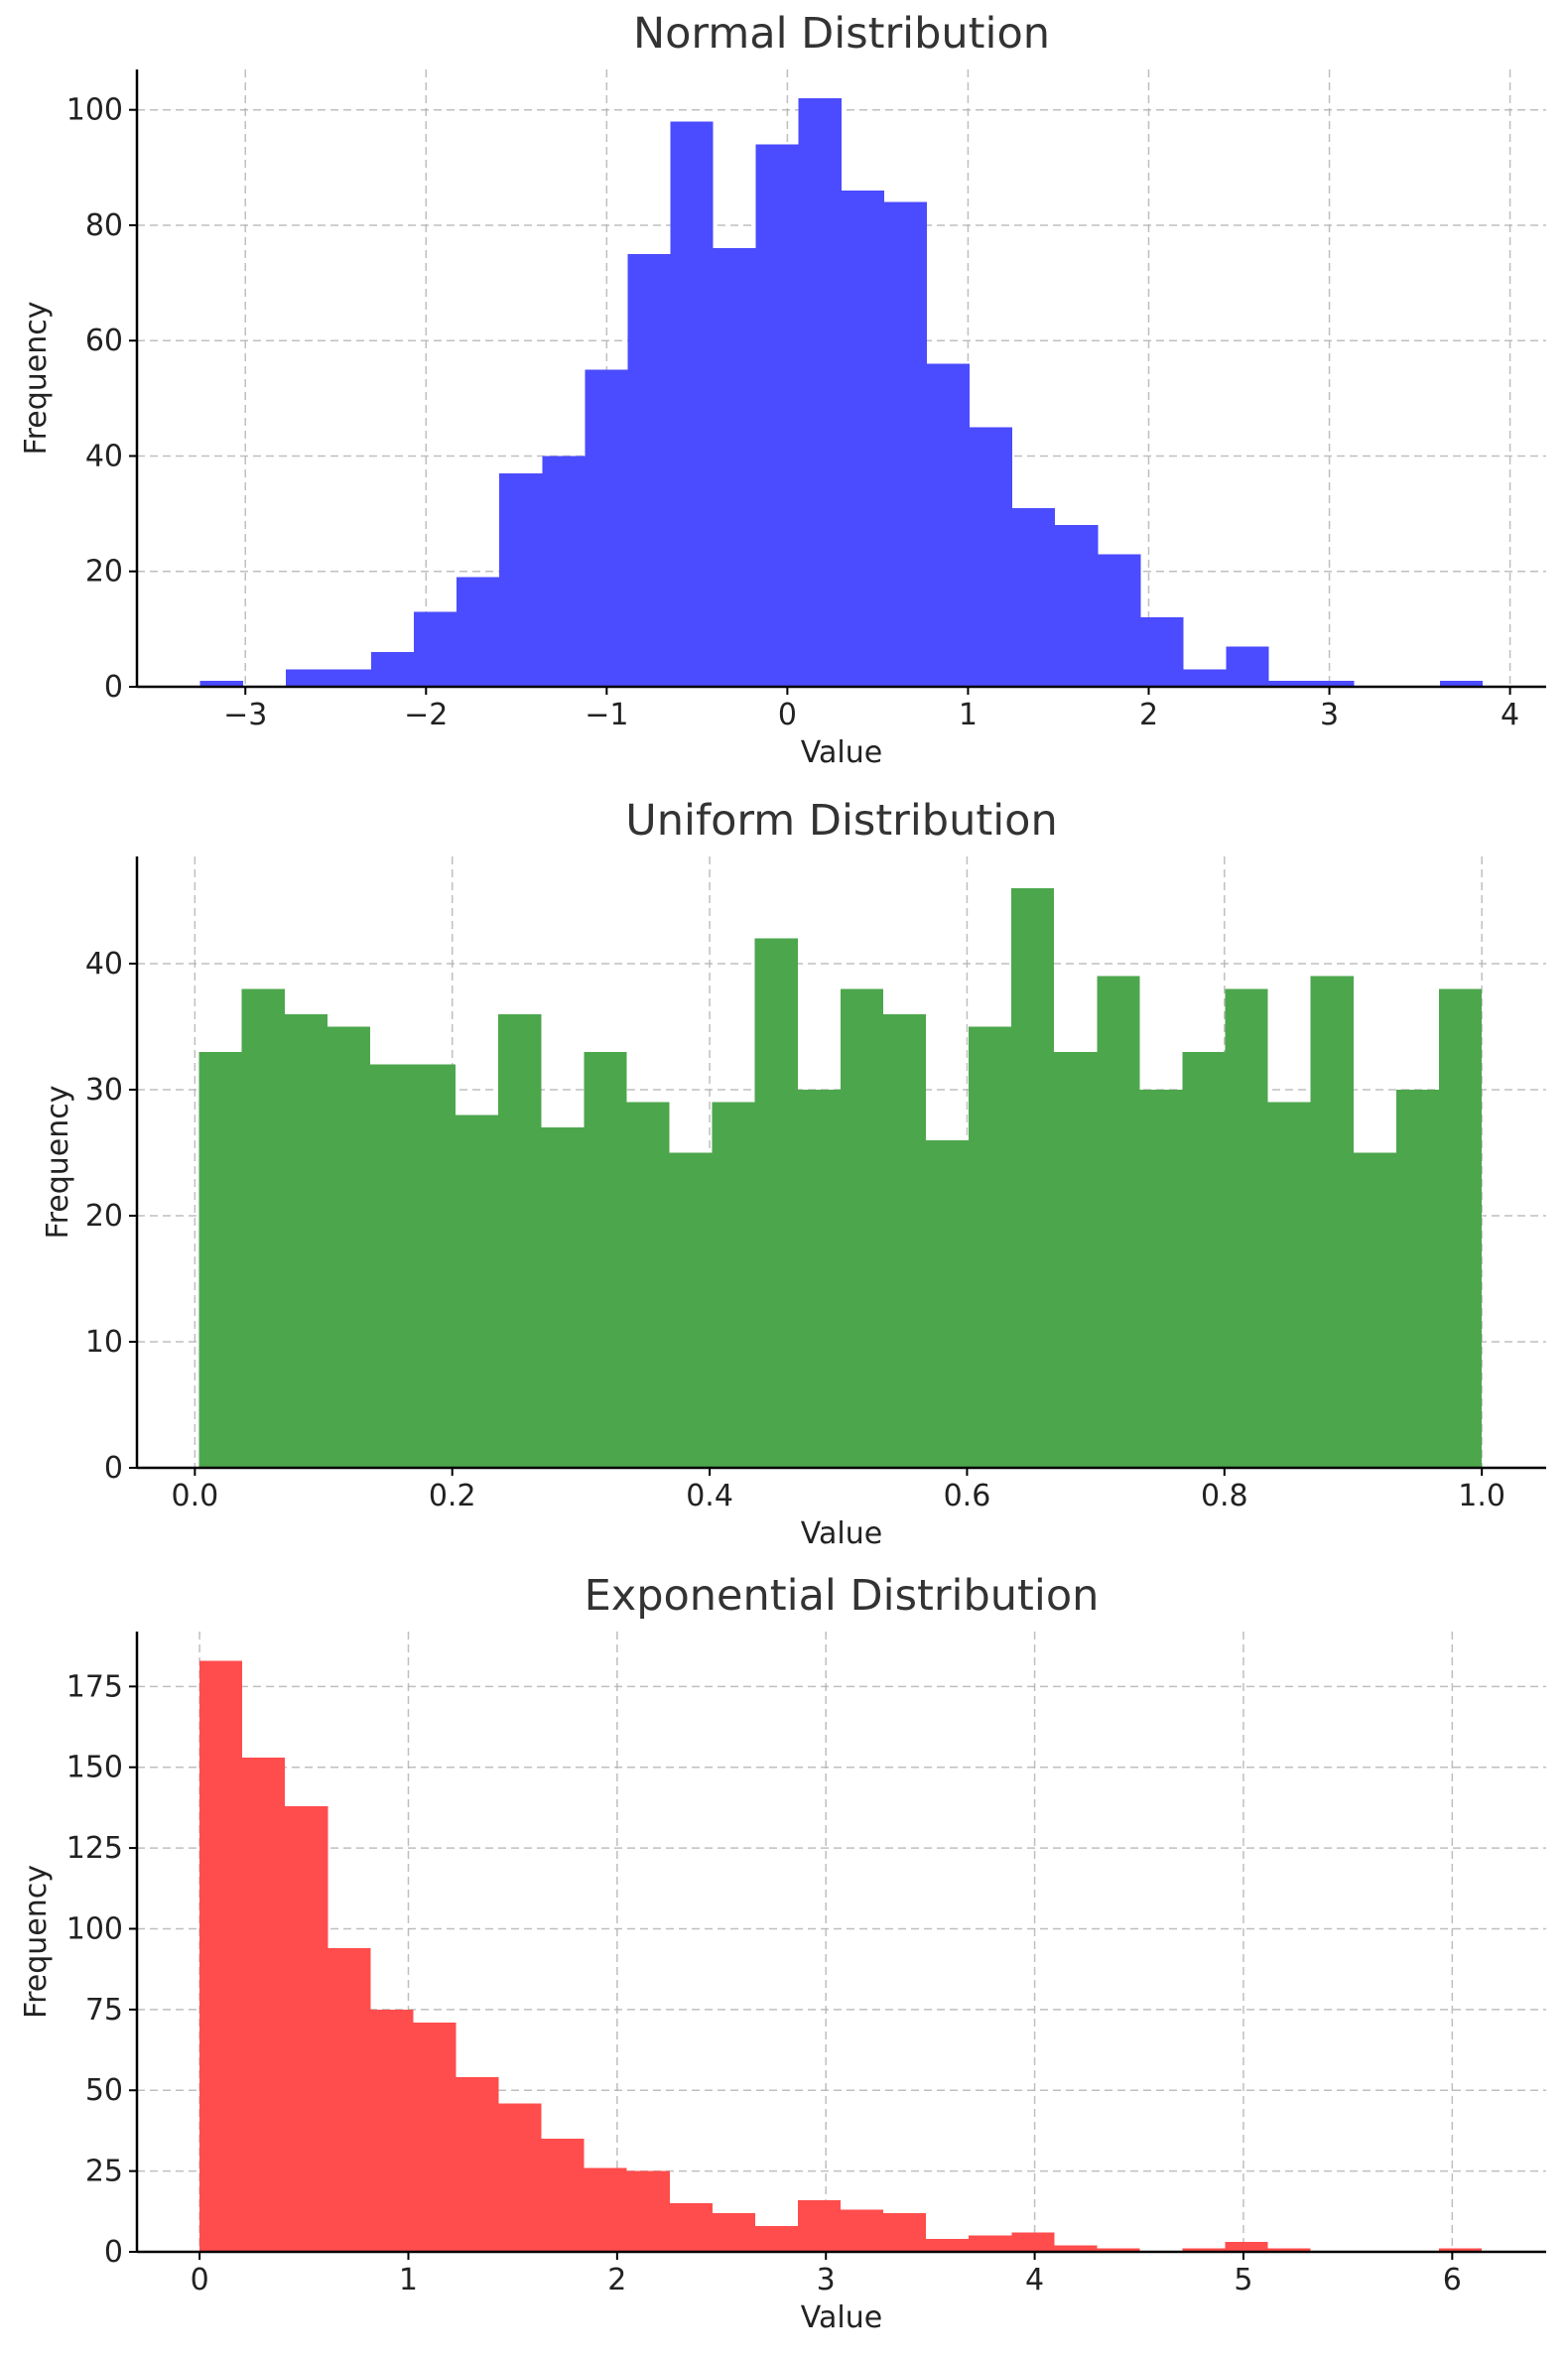 The width and height of the screenshot is (1568, 2361). What do you see at coordinates (104, 1090) in the screenshot?
I see `chart-1-ytick-label-3: 30` at bounding box center [104, 1090].